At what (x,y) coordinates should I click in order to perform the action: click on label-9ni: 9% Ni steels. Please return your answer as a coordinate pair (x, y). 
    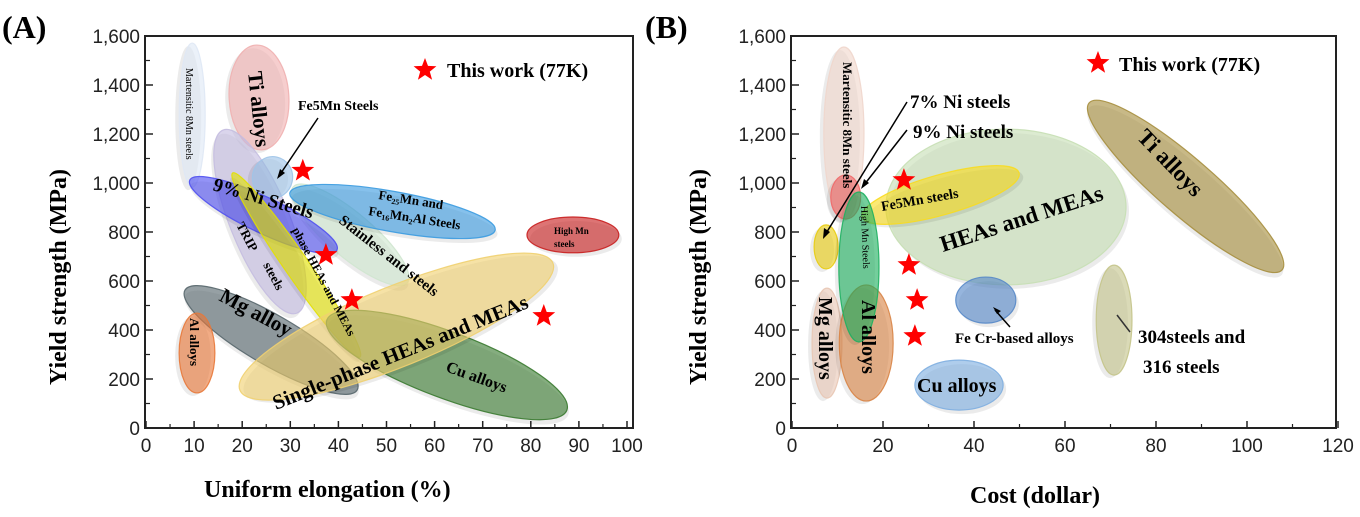
    Looking at the image, I should click on (963, 132).